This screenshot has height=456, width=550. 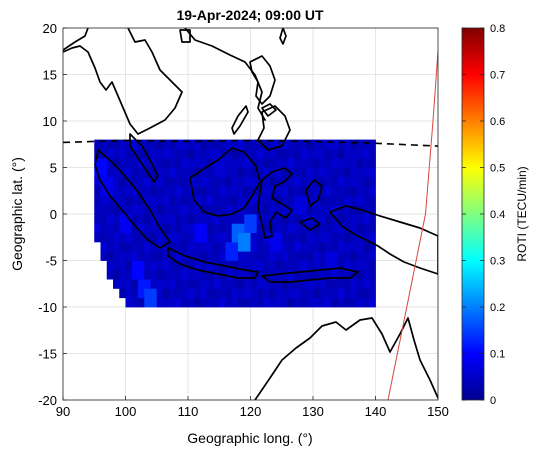 I want to click on coastline-java, so click(x=213, y=263).